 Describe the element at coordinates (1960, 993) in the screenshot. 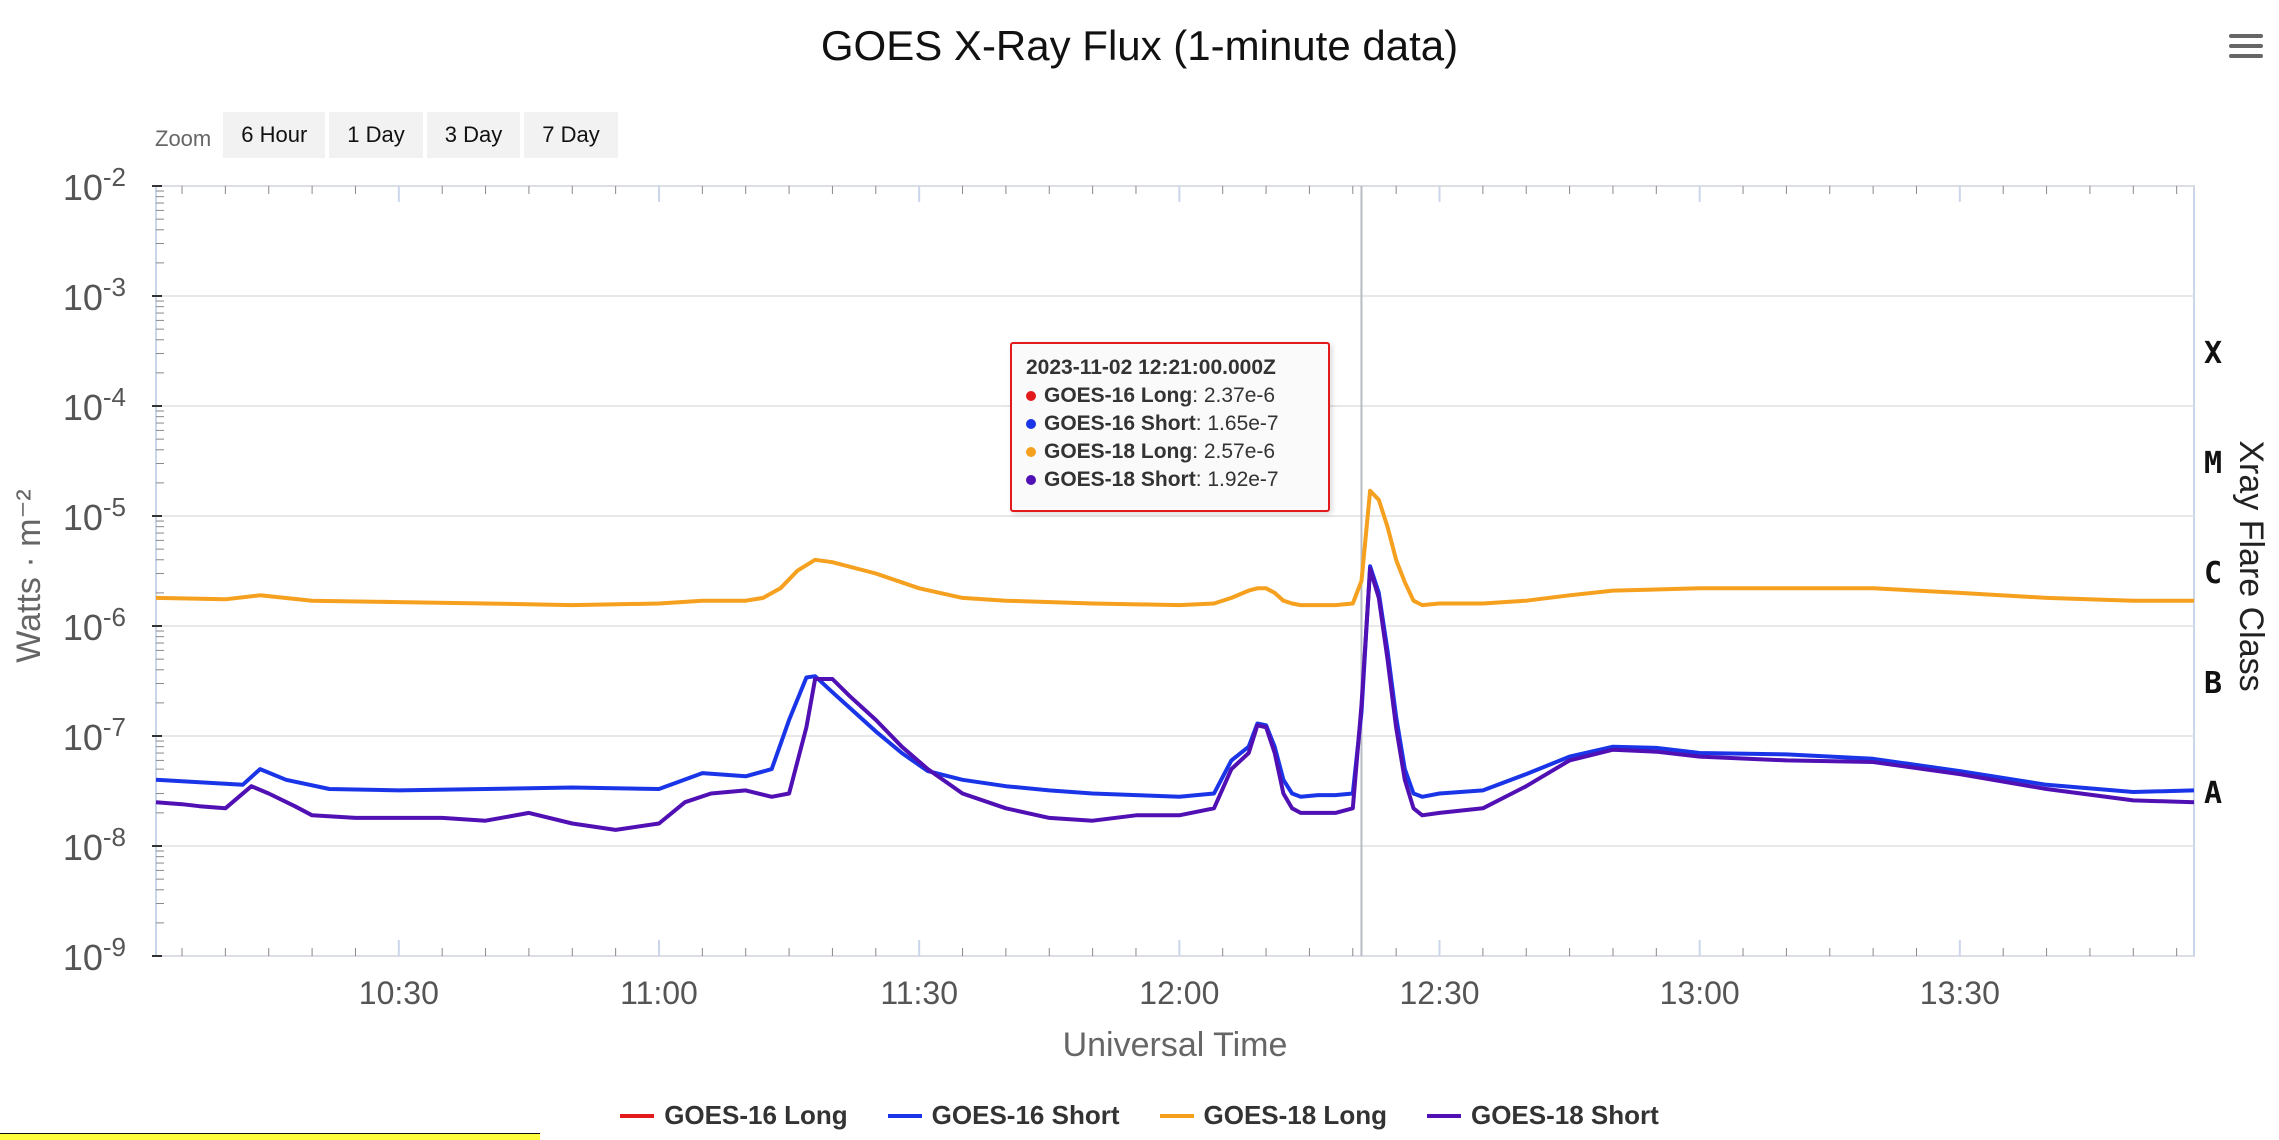

I see `x-tick-label: 13:30` at that location.